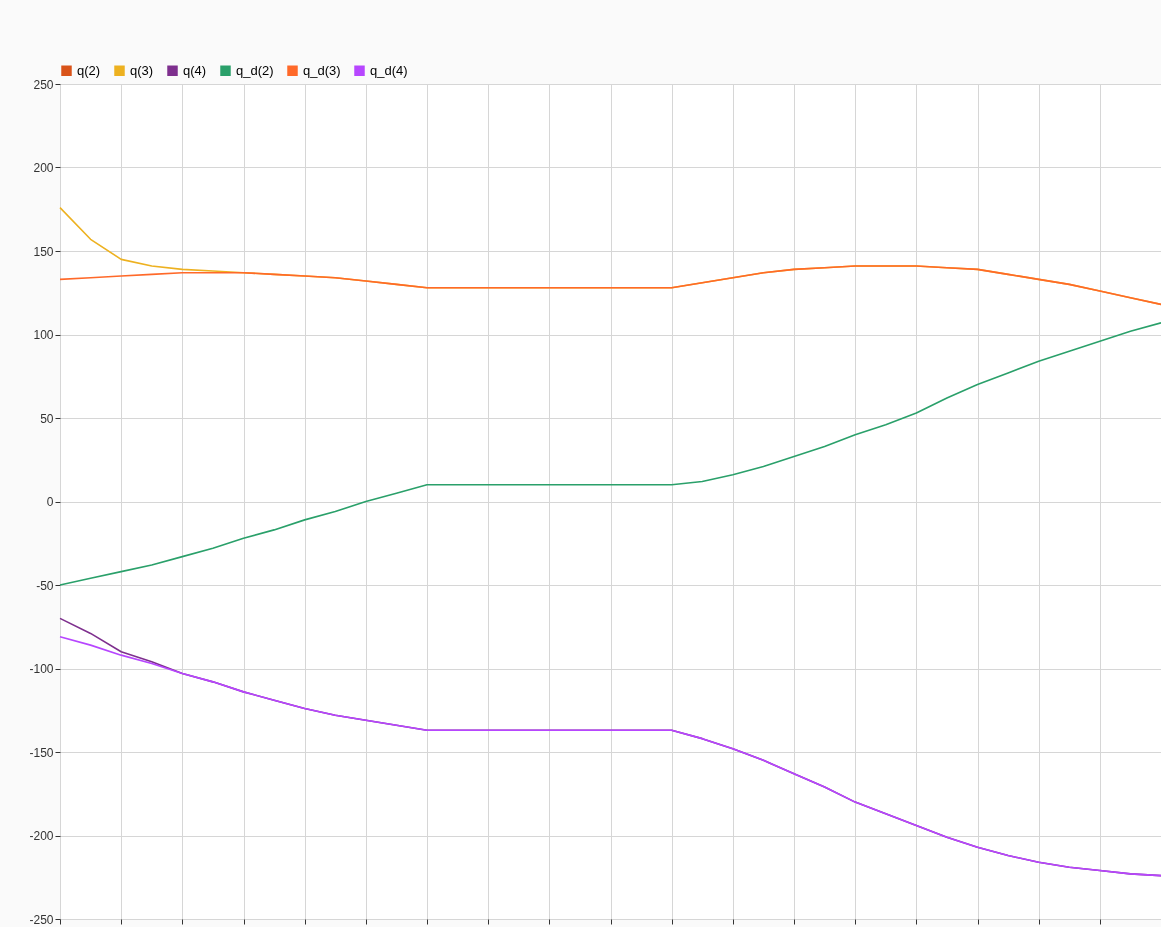  What do you see at coordinates (43, 251) in the screenshot?
I see `y-tick-label: 150` at bounding box center [43, 251].